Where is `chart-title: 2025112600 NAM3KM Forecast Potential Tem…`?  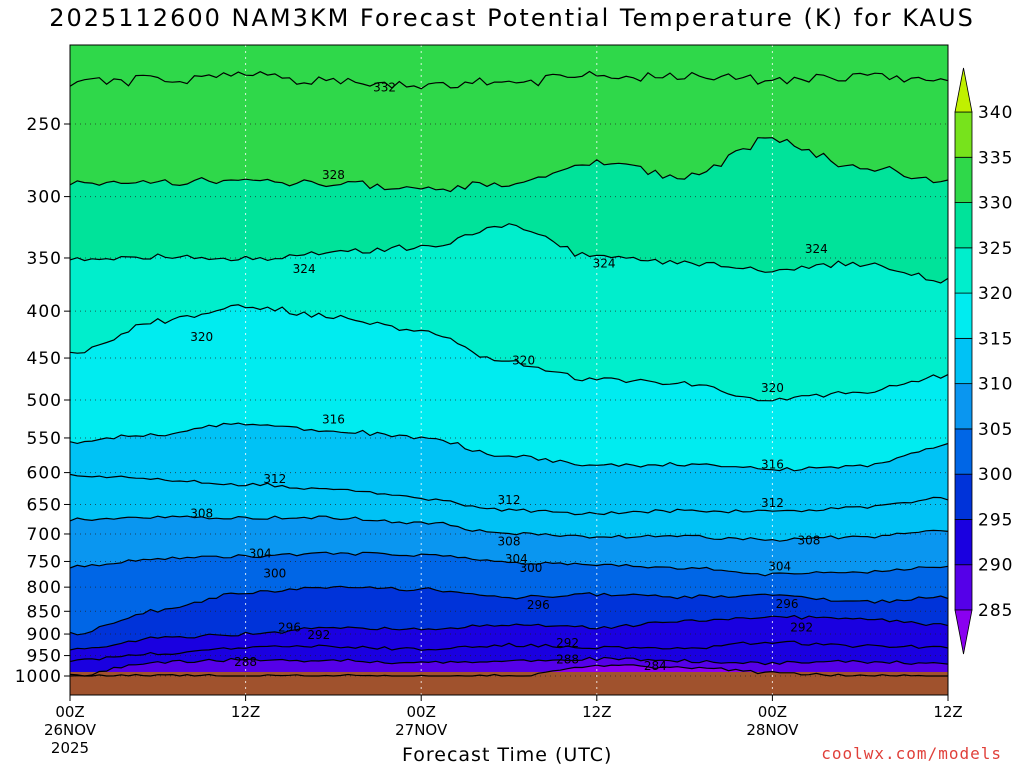
chart-title: 2025112600 NAM3KM Forecast Potential Tem… is located at coordinates (512, 18).